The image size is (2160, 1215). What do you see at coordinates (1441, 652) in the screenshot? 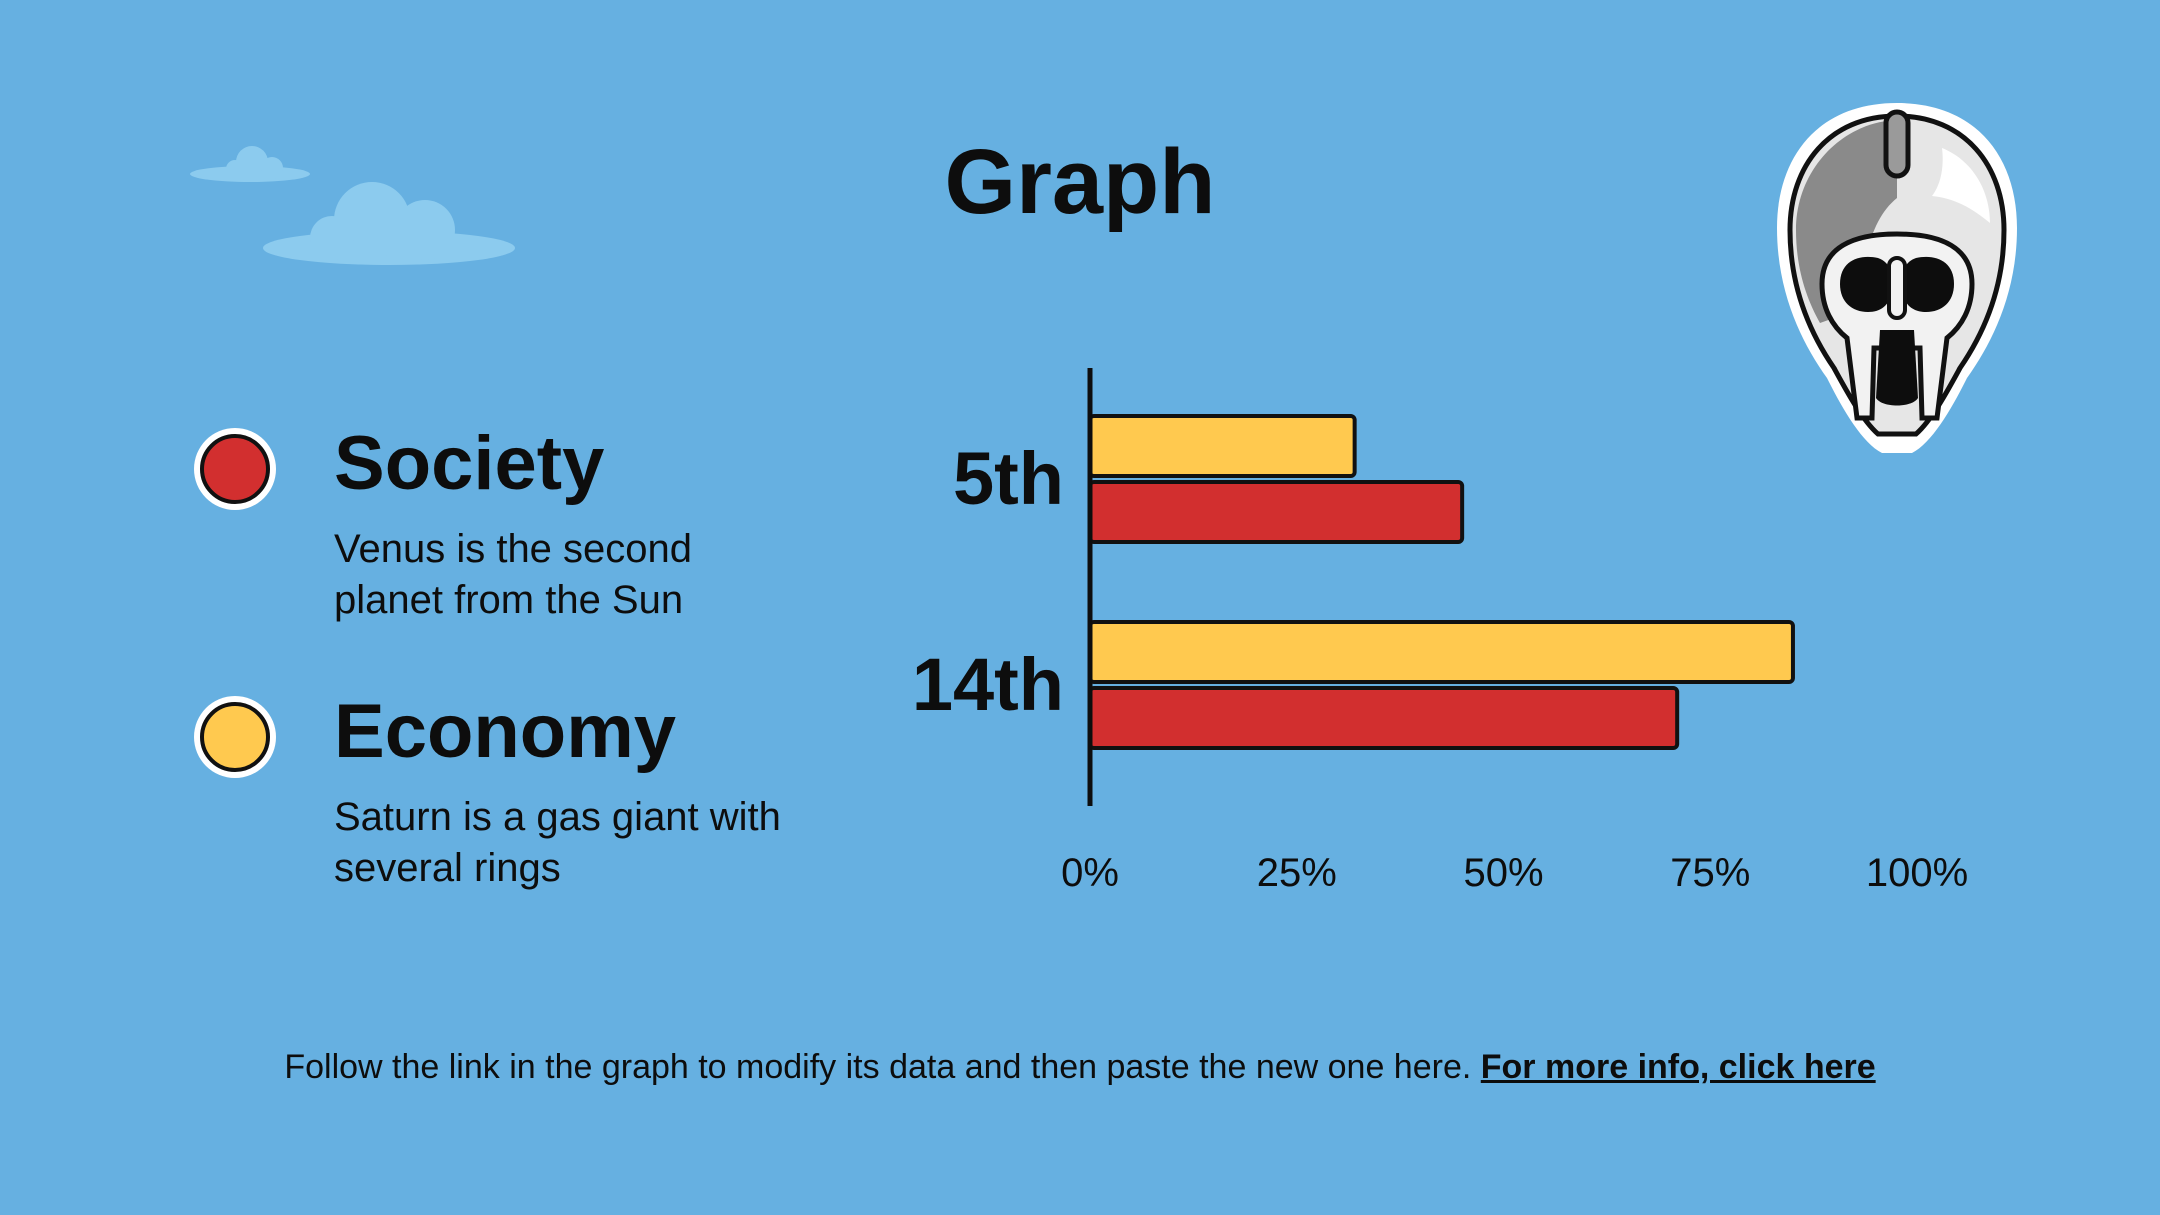
I see `bar-economy-14th` at bounding box center [1441, 652].